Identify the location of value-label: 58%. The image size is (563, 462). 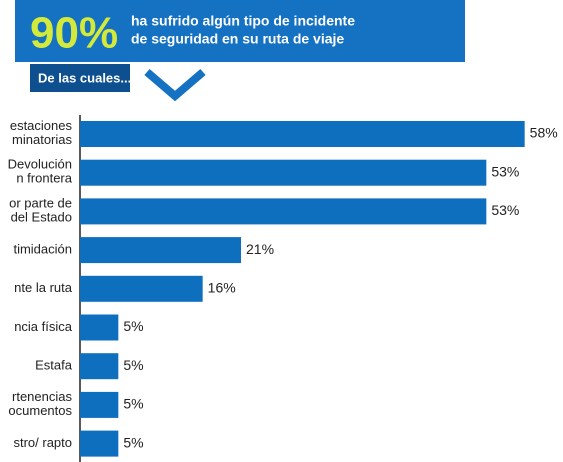
(544, 133).